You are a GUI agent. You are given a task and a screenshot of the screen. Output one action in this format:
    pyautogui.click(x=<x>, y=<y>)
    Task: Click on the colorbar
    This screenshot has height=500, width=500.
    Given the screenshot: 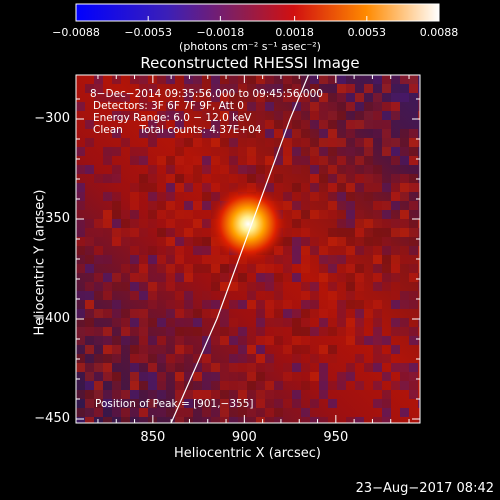 What is the action you would take?
    pyautogui.click(x=257, y=12)
    